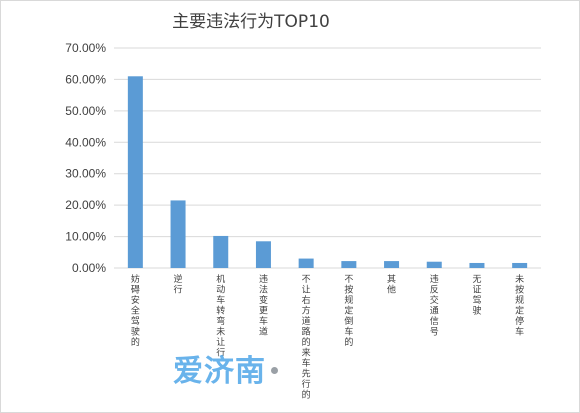 The image size is (580, 413). Describe the element at coordinates (85, 174) in the screenshot. I see `y-tick-label-3: 30.00%` at that location.